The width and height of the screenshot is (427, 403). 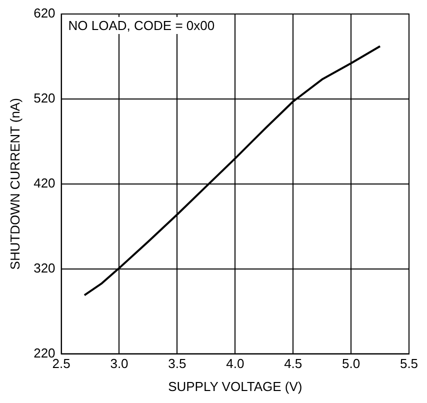 I want to click on x-tick-label: 4.5, so click(x=293, y=364).